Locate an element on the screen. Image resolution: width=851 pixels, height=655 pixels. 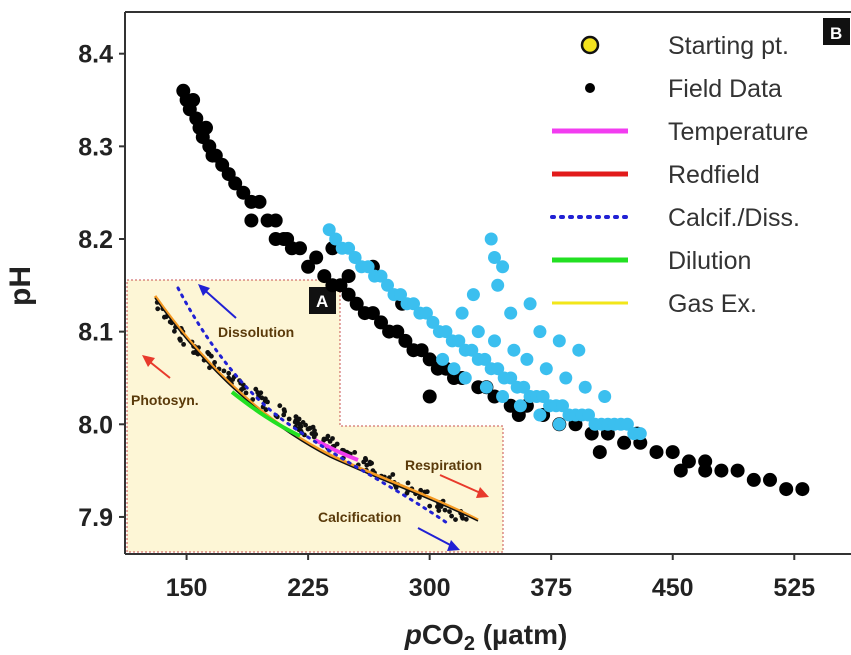
y-tick-label: 8.3 is located at coordinates (95, 147).